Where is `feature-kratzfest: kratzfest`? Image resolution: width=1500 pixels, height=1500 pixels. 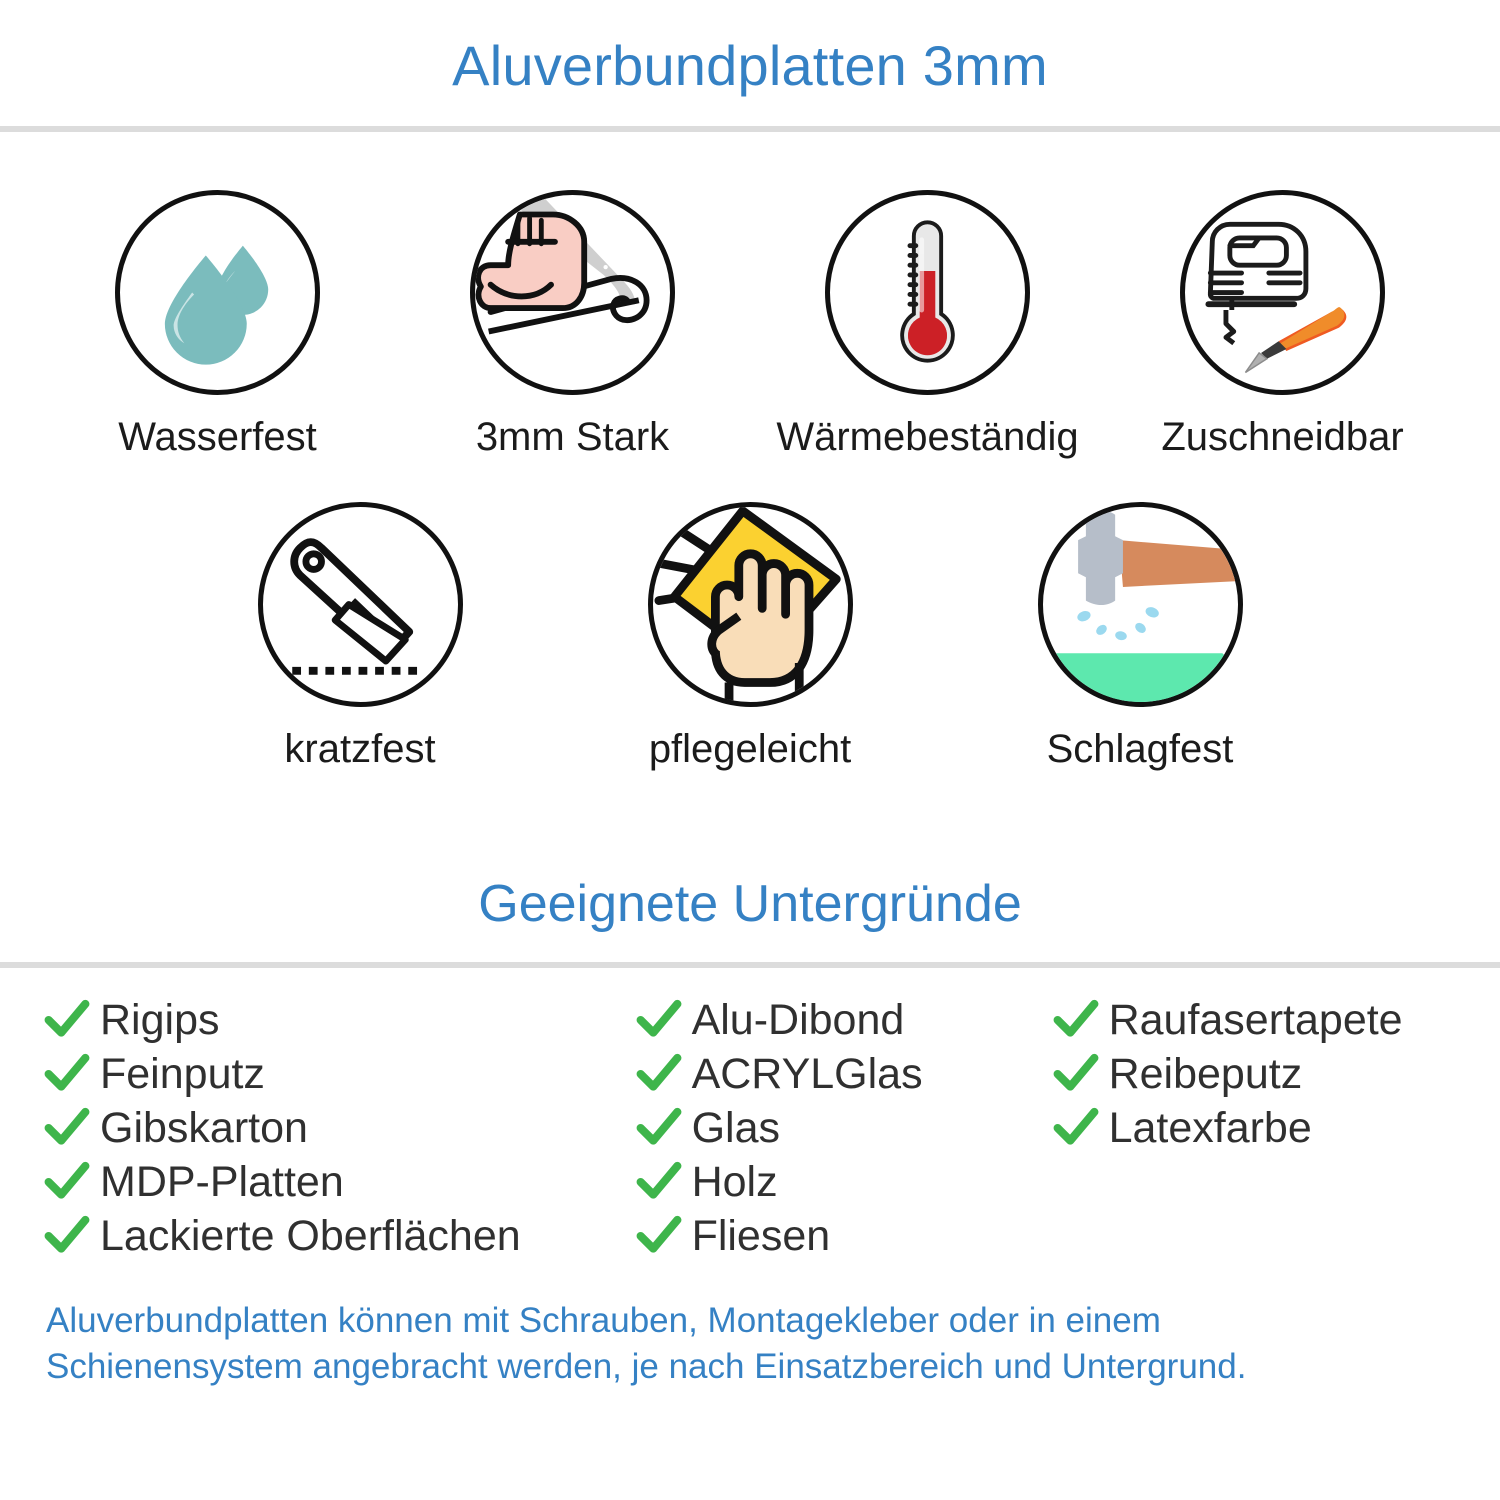 feature-kratzfest: kratzfest is located at coordinates (360, 637).